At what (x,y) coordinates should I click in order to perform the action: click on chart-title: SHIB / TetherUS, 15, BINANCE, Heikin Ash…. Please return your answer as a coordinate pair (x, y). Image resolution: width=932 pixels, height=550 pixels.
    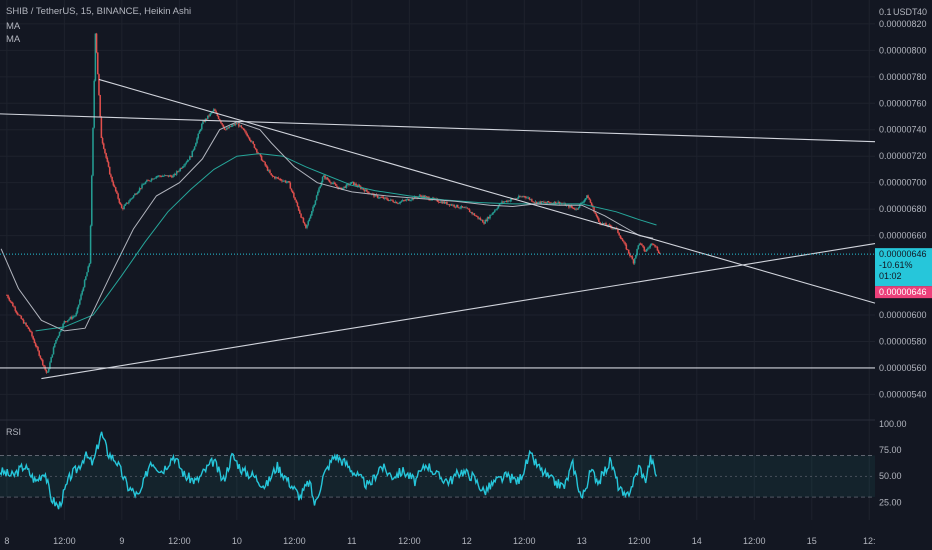
    Looking at the image, I should click on (99, 11).